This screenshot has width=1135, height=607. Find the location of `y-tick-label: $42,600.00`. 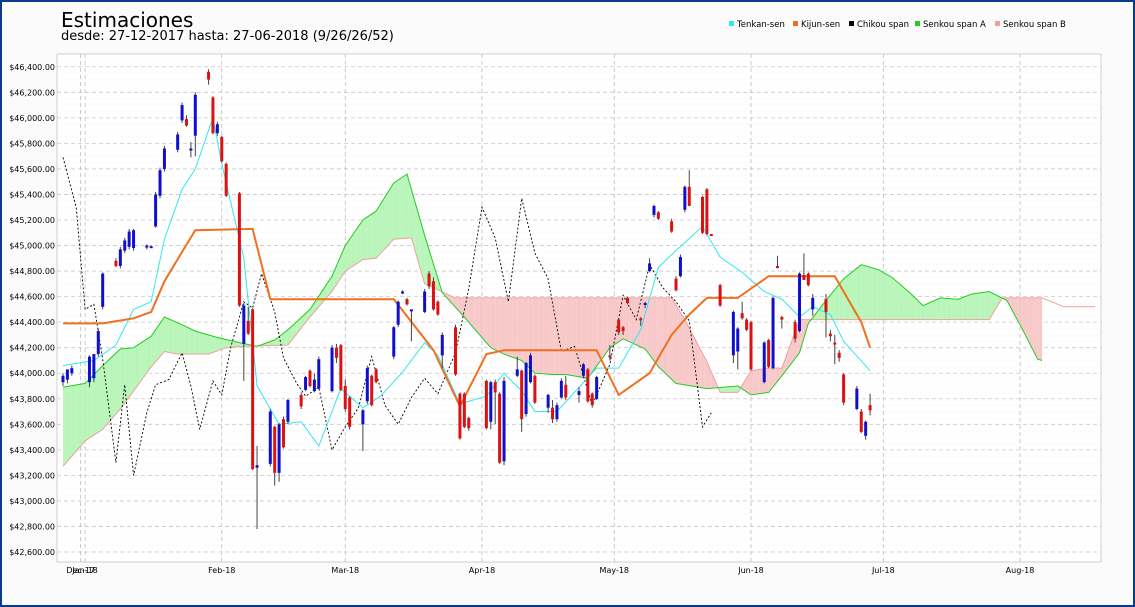

y-tick-label: $42,600.00 is located at coordinates (32, 552).